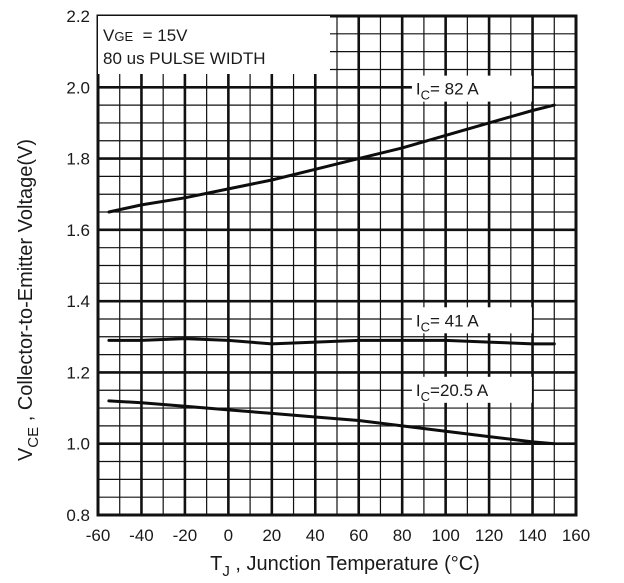  What do you see at coordinates (447, 322) in the screenshot?
I see `series-label-text: IC= 41 A` at bounding box center [447, 322].